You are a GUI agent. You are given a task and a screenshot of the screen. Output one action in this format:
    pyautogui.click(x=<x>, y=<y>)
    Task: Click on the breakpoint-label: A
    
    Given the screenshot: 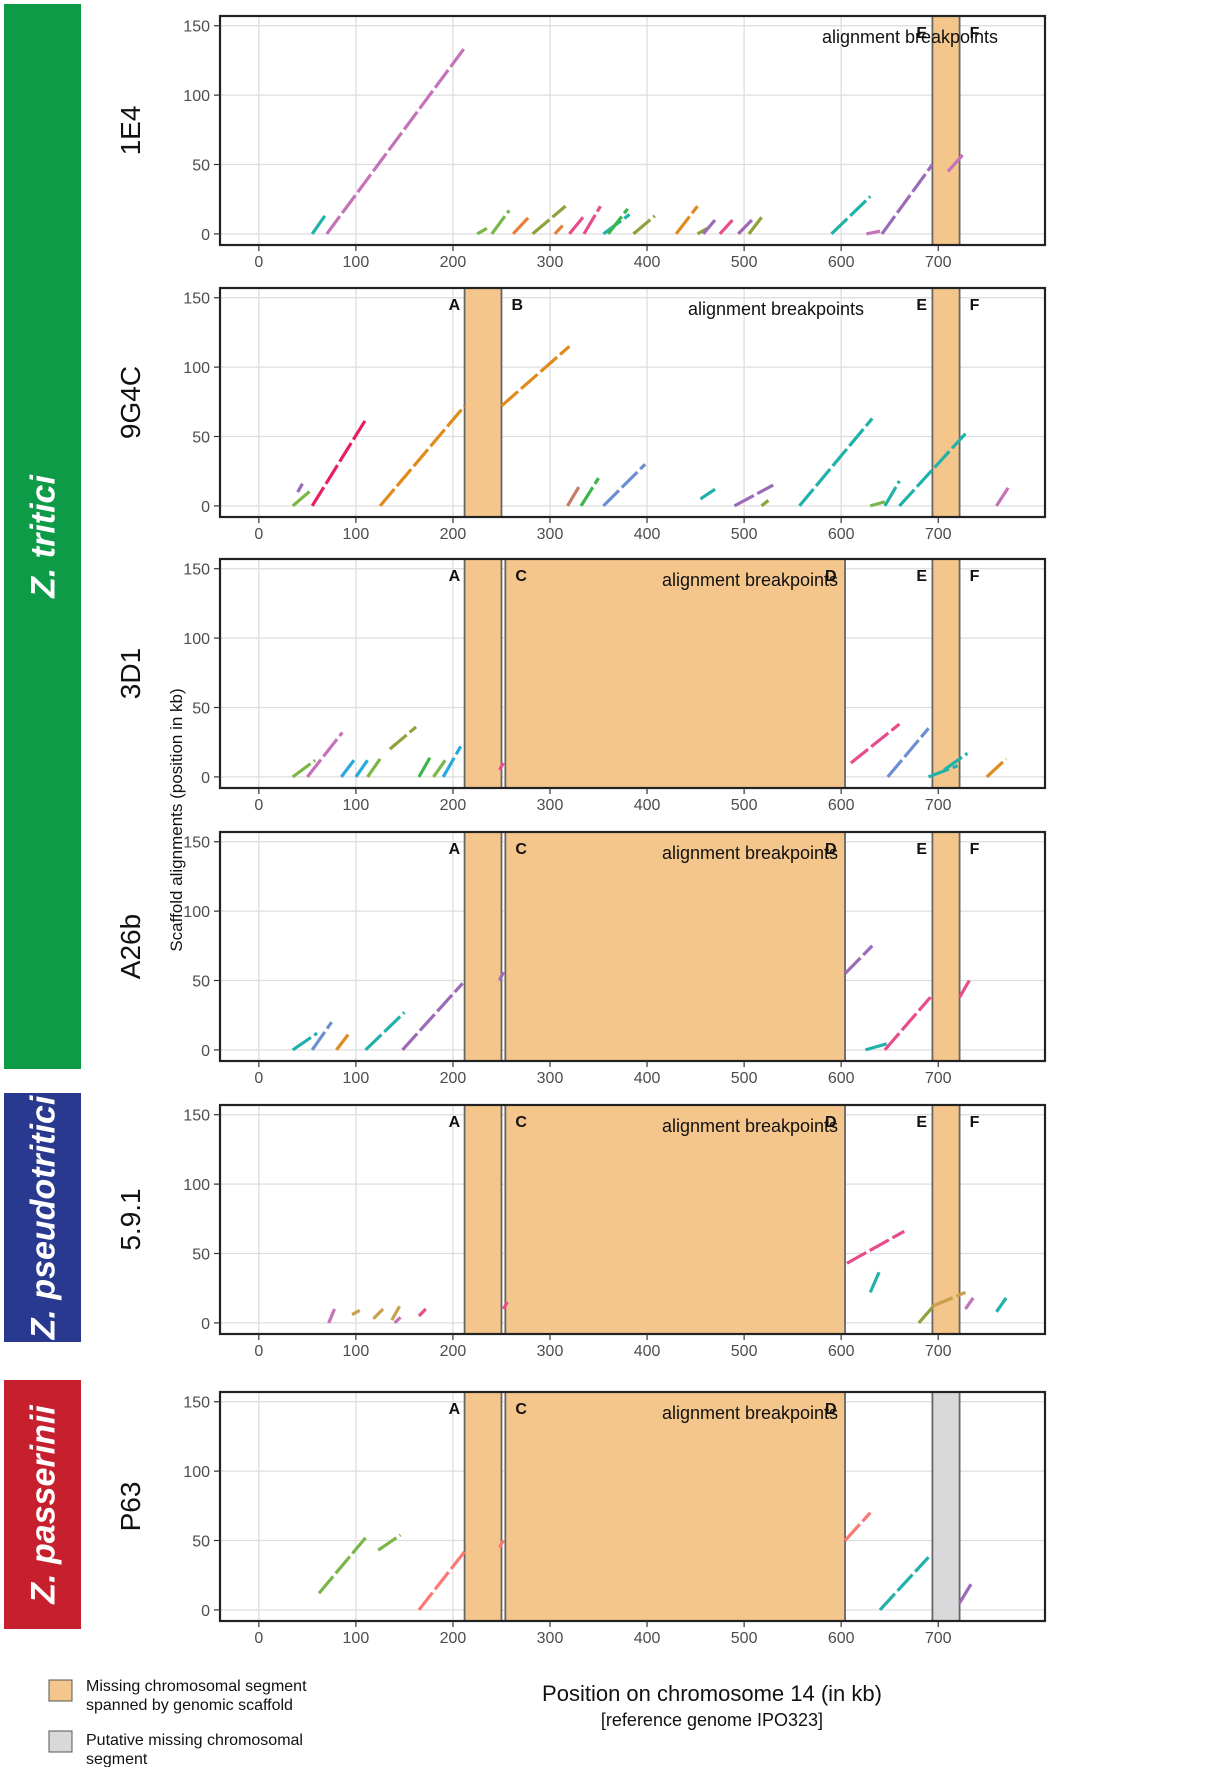 What is the action you would take?
    pyautogui.click(x=455, y=305)
    